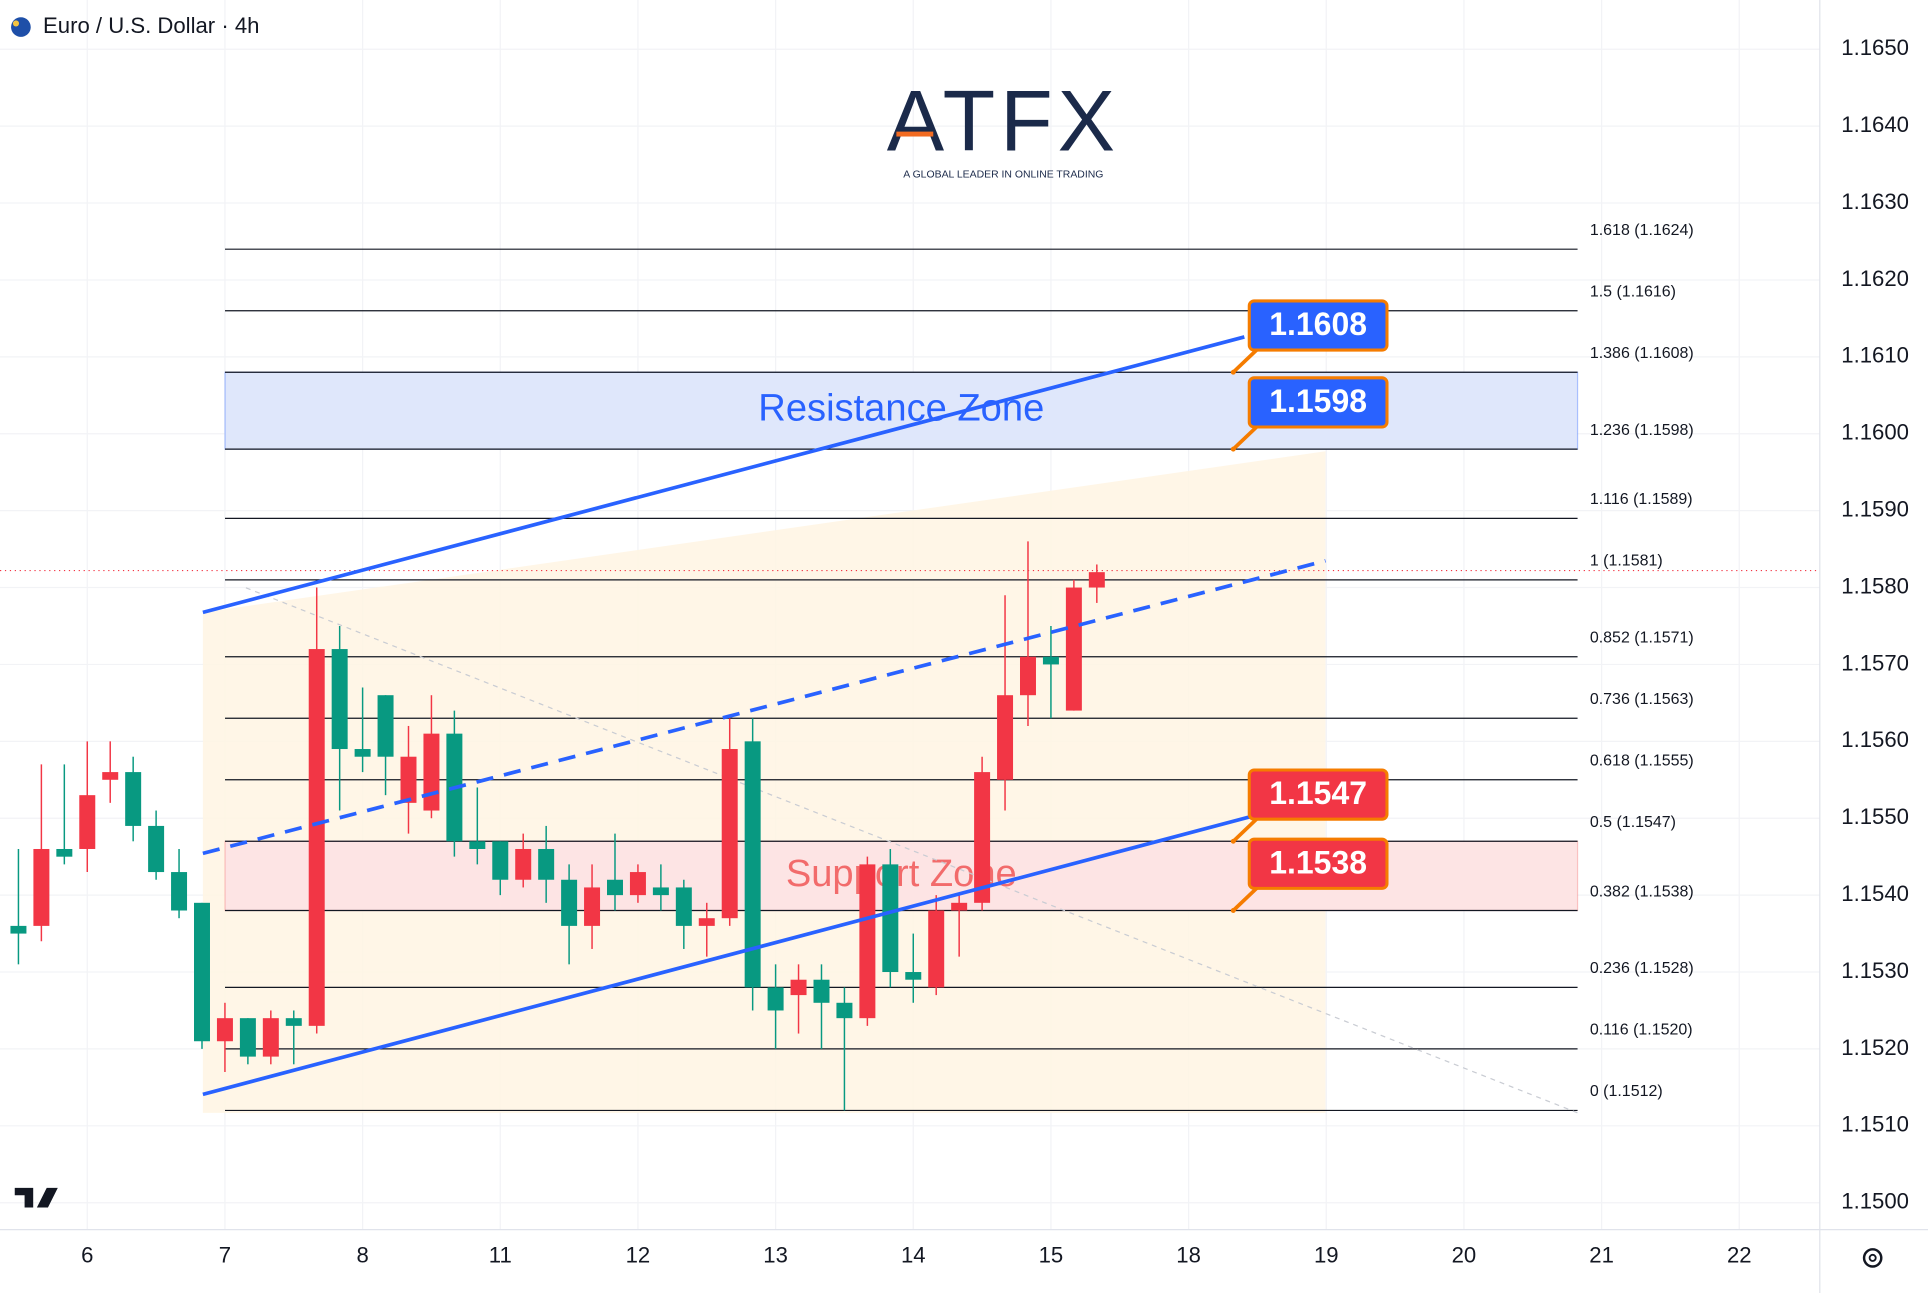 The width and height of the screenshot is (1928, 1293). I want to click on fib-label: 0.236 (1.1528), so click(1642, 968).